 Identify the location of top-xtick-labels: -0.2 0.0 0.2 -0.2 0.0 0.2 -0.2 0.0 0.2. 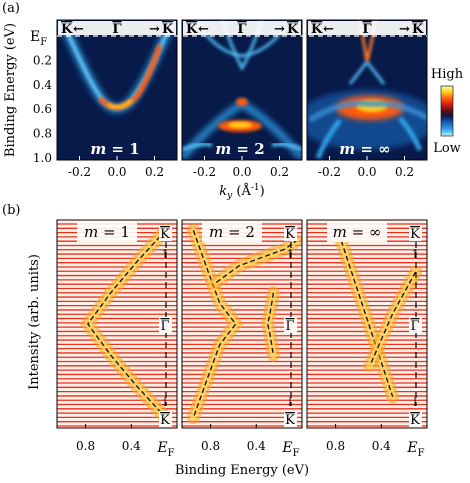
(241, 167).